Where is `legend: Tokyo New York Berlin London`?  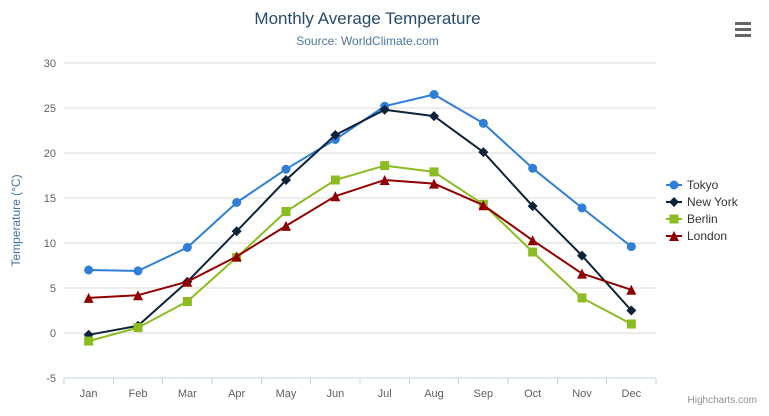
legend: Tokyo New York Berlin London is located at coordinates (702, 210).